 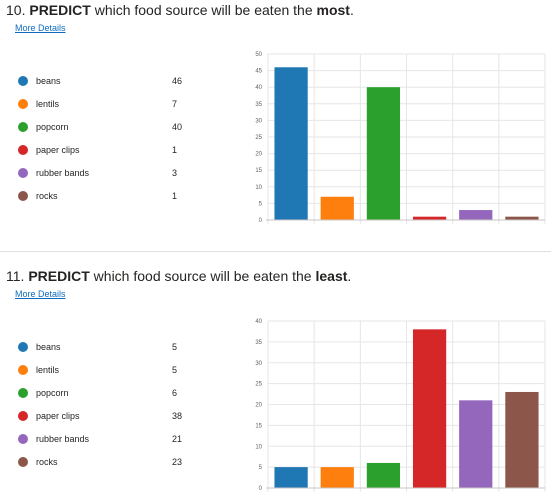 What do you see at coordinates (258, 55) in the screenshot?
I see `y-tick-label: 50` at bounding box center [258, 55].